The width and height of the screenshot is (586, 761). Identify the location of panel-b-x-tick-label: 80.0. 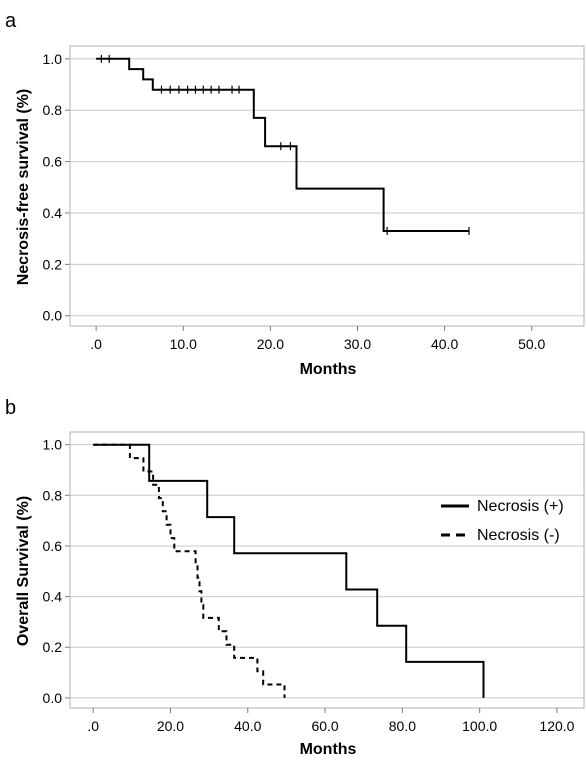
(402, 726).